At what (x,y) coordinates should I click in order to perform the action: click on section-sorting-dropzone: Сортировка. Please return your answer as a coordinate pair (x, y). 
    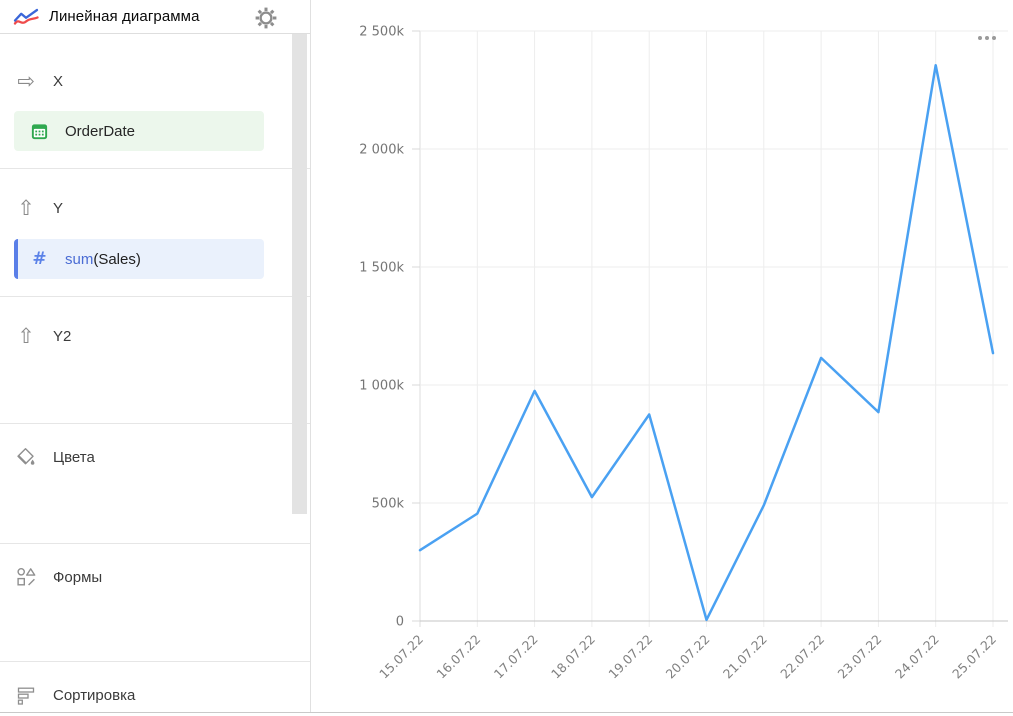
    Looking at the image, I should click on (155, 689).